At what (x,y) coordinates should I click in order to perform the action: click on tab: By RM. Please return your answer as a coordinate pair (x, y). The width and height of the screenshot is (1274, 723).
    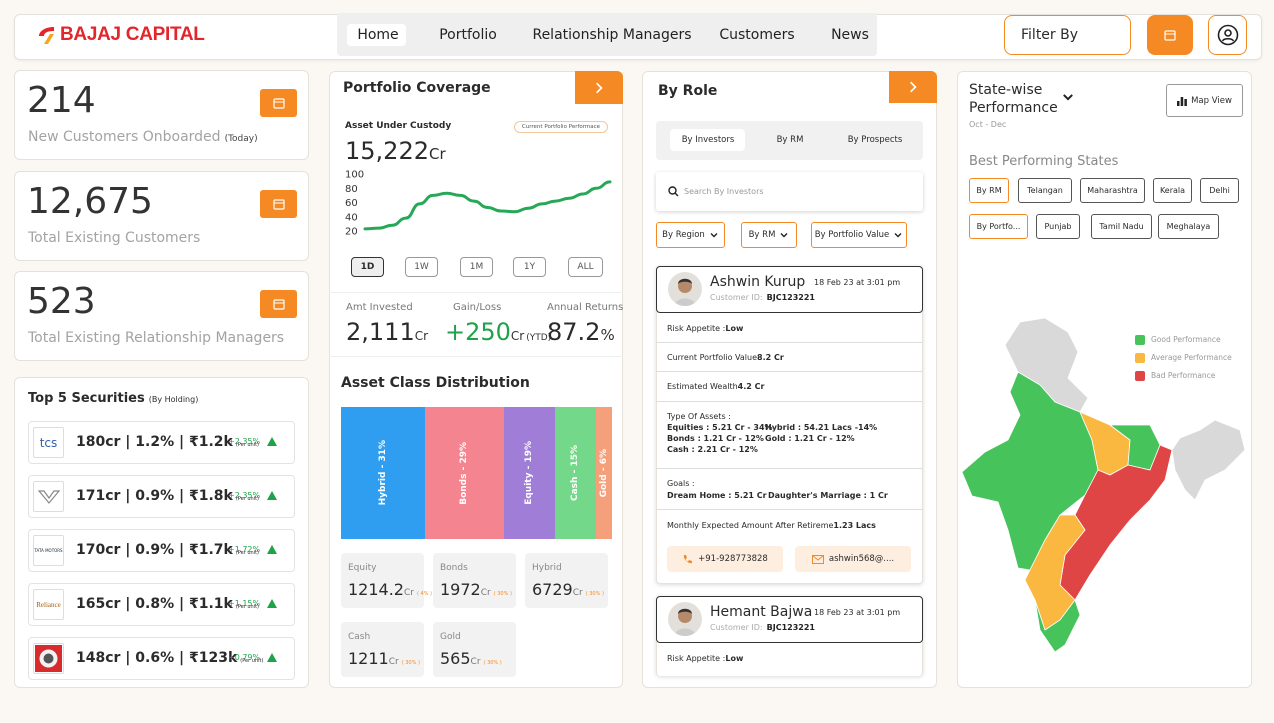
    Looking at the image, I should click on (790, 140).